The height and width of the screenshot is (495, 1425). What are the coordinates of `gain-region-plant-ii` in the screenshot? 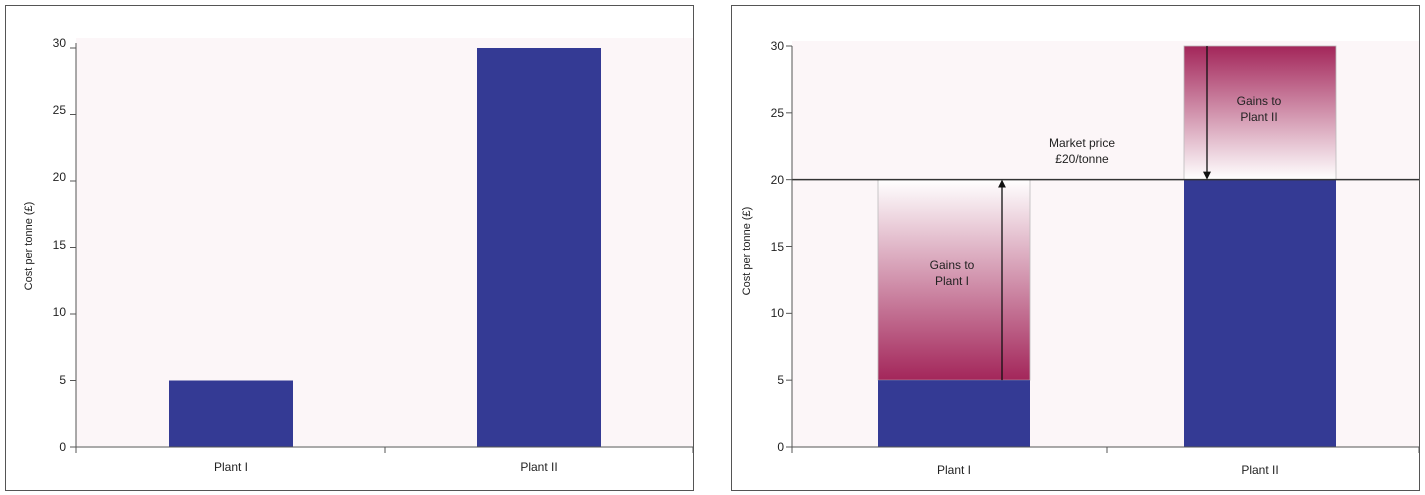 It's located at (1260, 113).